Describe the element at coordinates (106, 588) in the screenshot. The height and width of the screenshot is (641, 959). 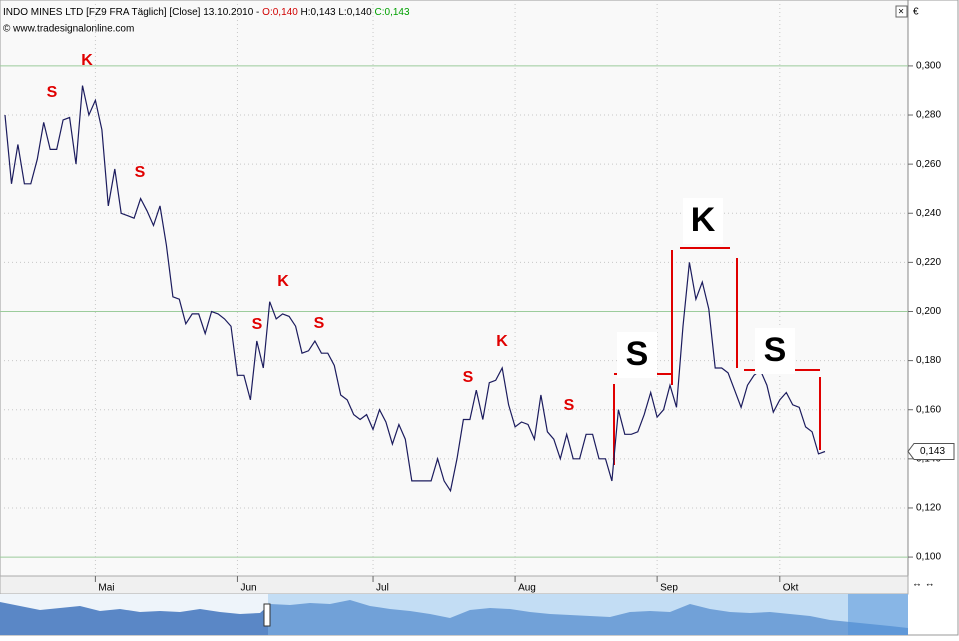
I see `x-tick-label: Mai` at that location.